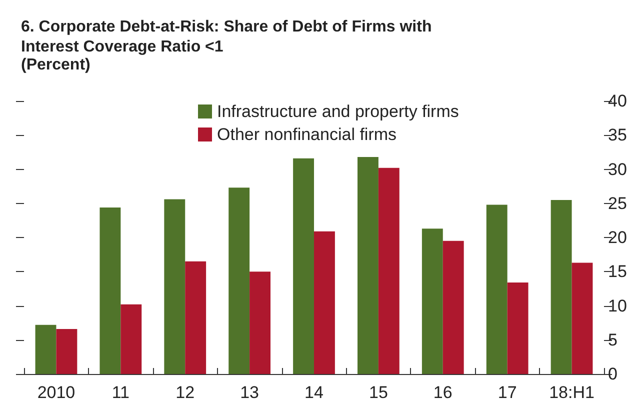 The image size is (644, 415). What do you see at coordinates (617, 169) in the screenshot?
I see `y-tick-label: 30` at bounding box center [617, 169].